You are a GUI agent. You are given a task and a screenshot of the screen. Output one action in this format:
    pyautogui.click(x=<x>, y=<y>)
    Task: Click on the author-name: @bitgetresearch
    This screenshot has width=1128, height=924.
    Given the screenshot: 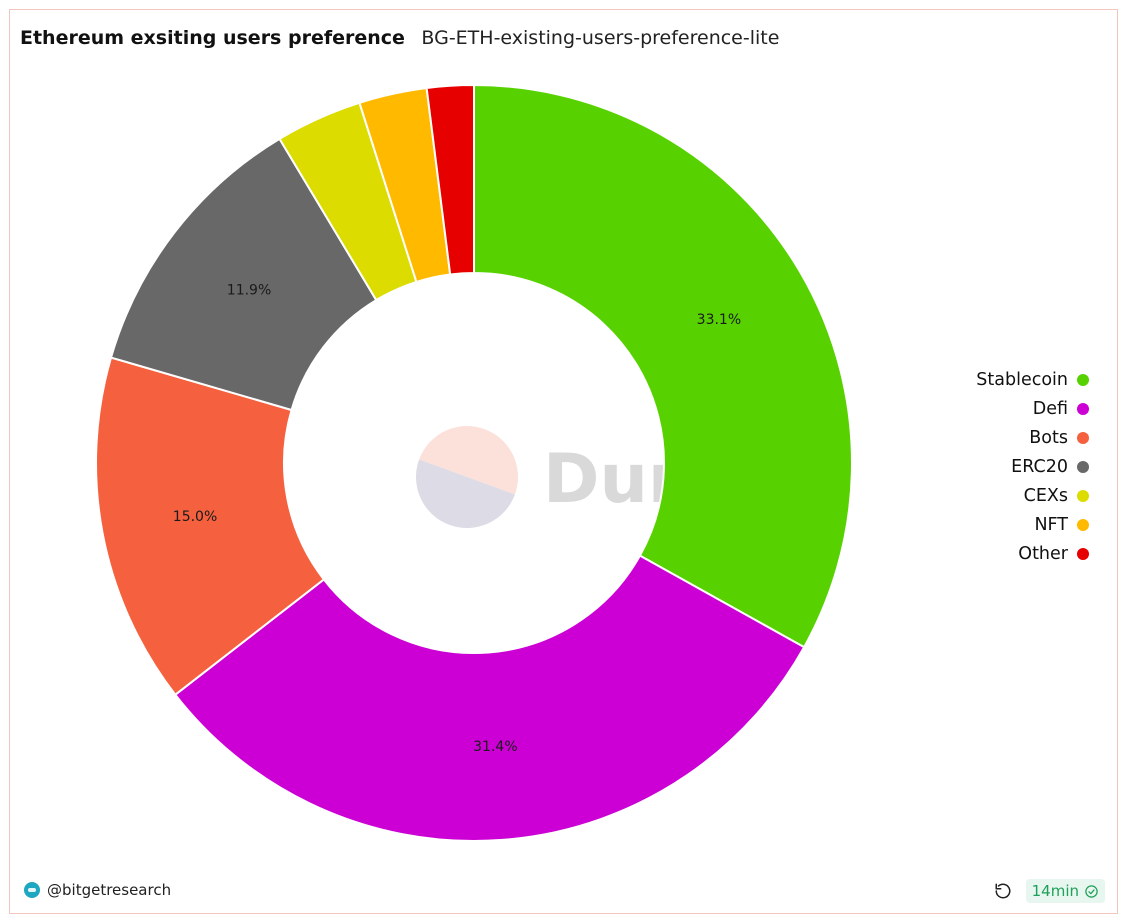 What is the action you would take?
    pyautogui.click(x=109, y=890)
    